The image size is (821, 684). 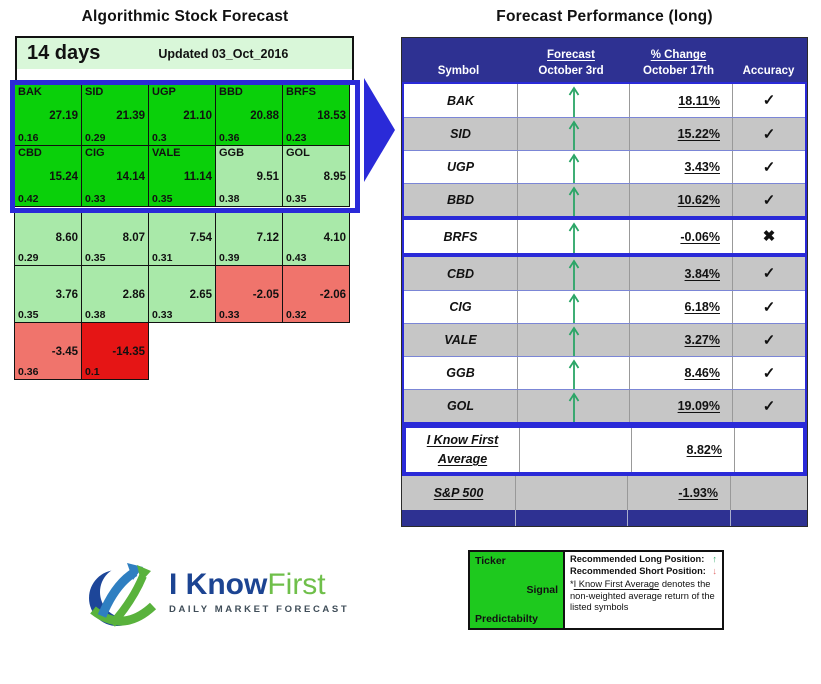 I want to click on cell-signal-value: 21.39, so click(x=130, y=115).